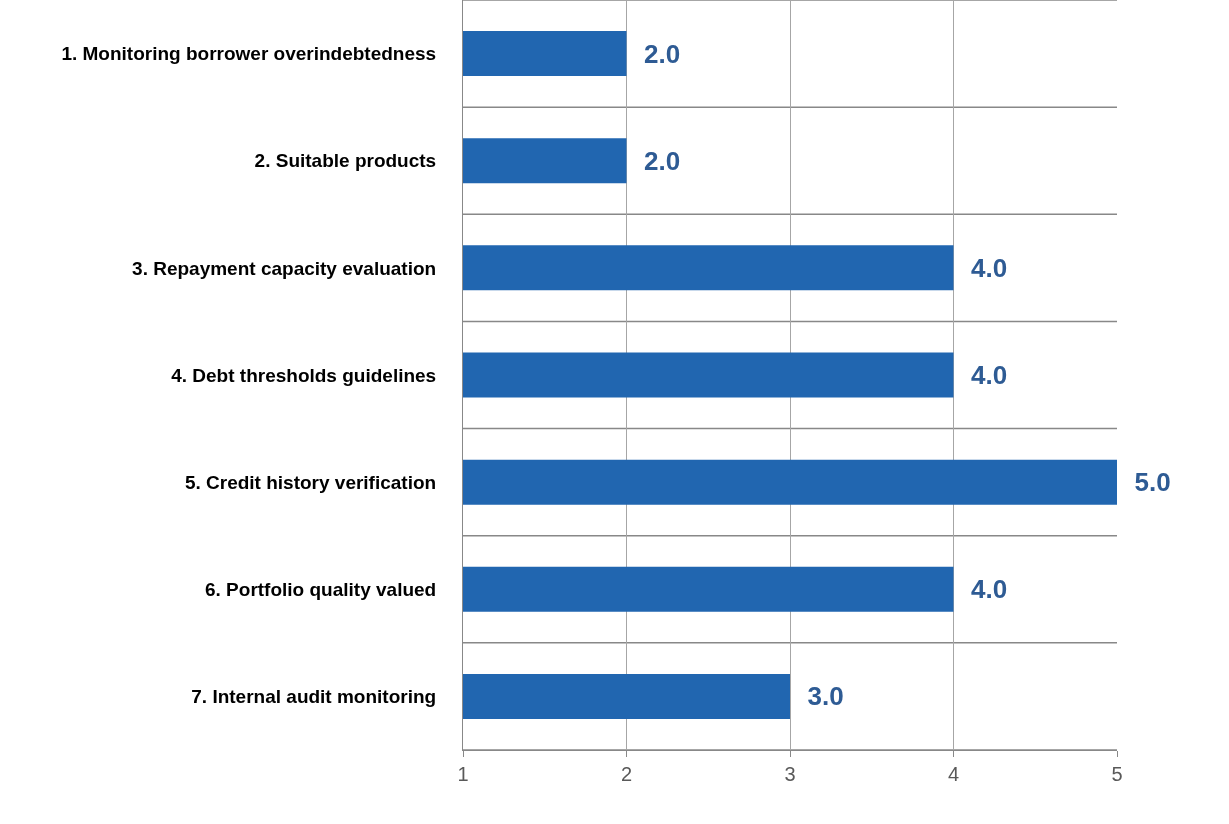 This screenshot has width=1229, height=824. I want to click on y-tick-label: 6. Portfolio quality valued, so click(321, 589).